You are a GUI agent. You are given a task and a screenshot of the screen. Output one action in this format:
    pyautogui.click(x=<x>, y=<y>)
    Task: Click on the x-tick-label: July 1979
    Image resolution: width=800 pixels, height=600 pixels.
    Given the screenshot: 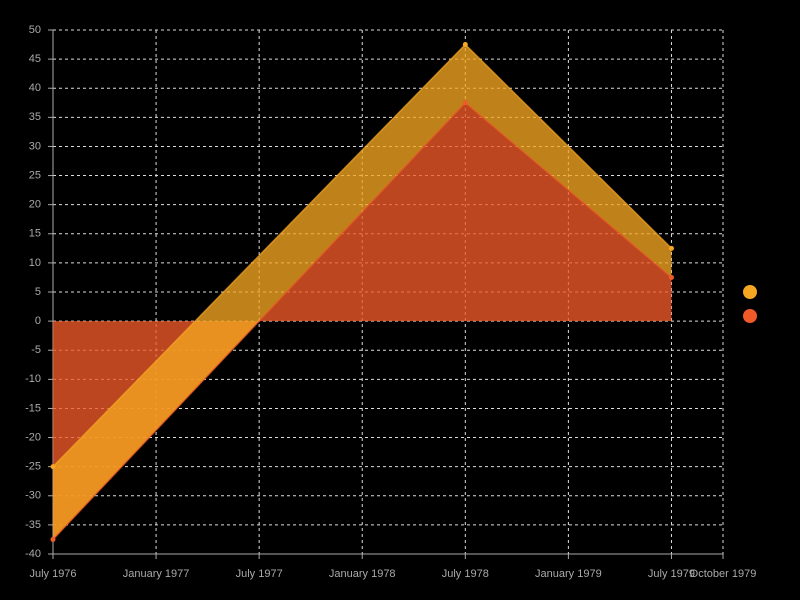 What is the action you would take?
    pyautogui.click(x=671, y=574)
    